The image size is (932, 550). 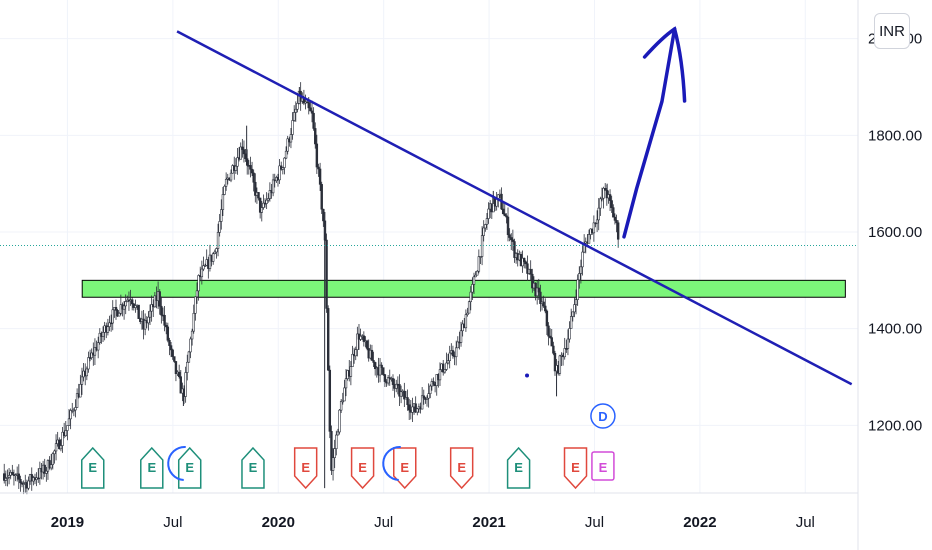 I want to click on earnings-box, so click(x=603, y=466).